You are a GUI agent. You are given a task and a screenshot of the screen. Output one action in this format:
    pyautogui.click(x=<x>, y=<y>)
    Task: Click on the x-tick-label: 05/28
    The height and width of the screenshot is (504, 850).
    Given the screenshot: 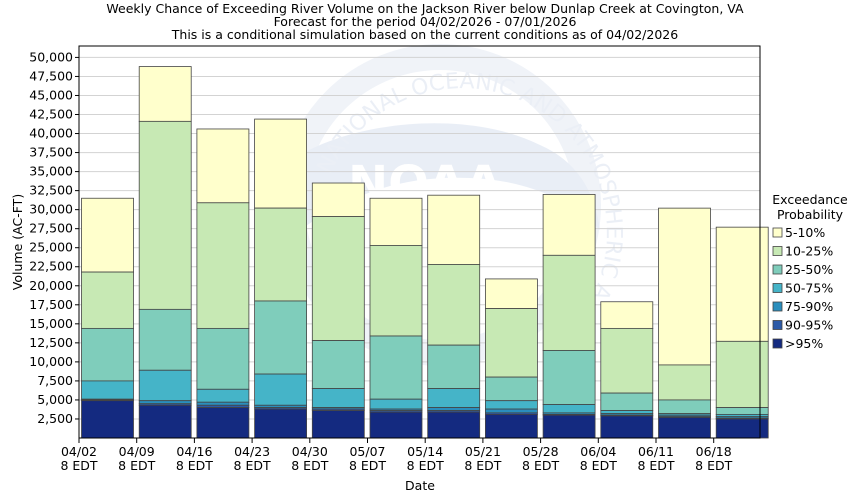 What is the action you would take?
    pyautogui.click(x=541, y=451)
    